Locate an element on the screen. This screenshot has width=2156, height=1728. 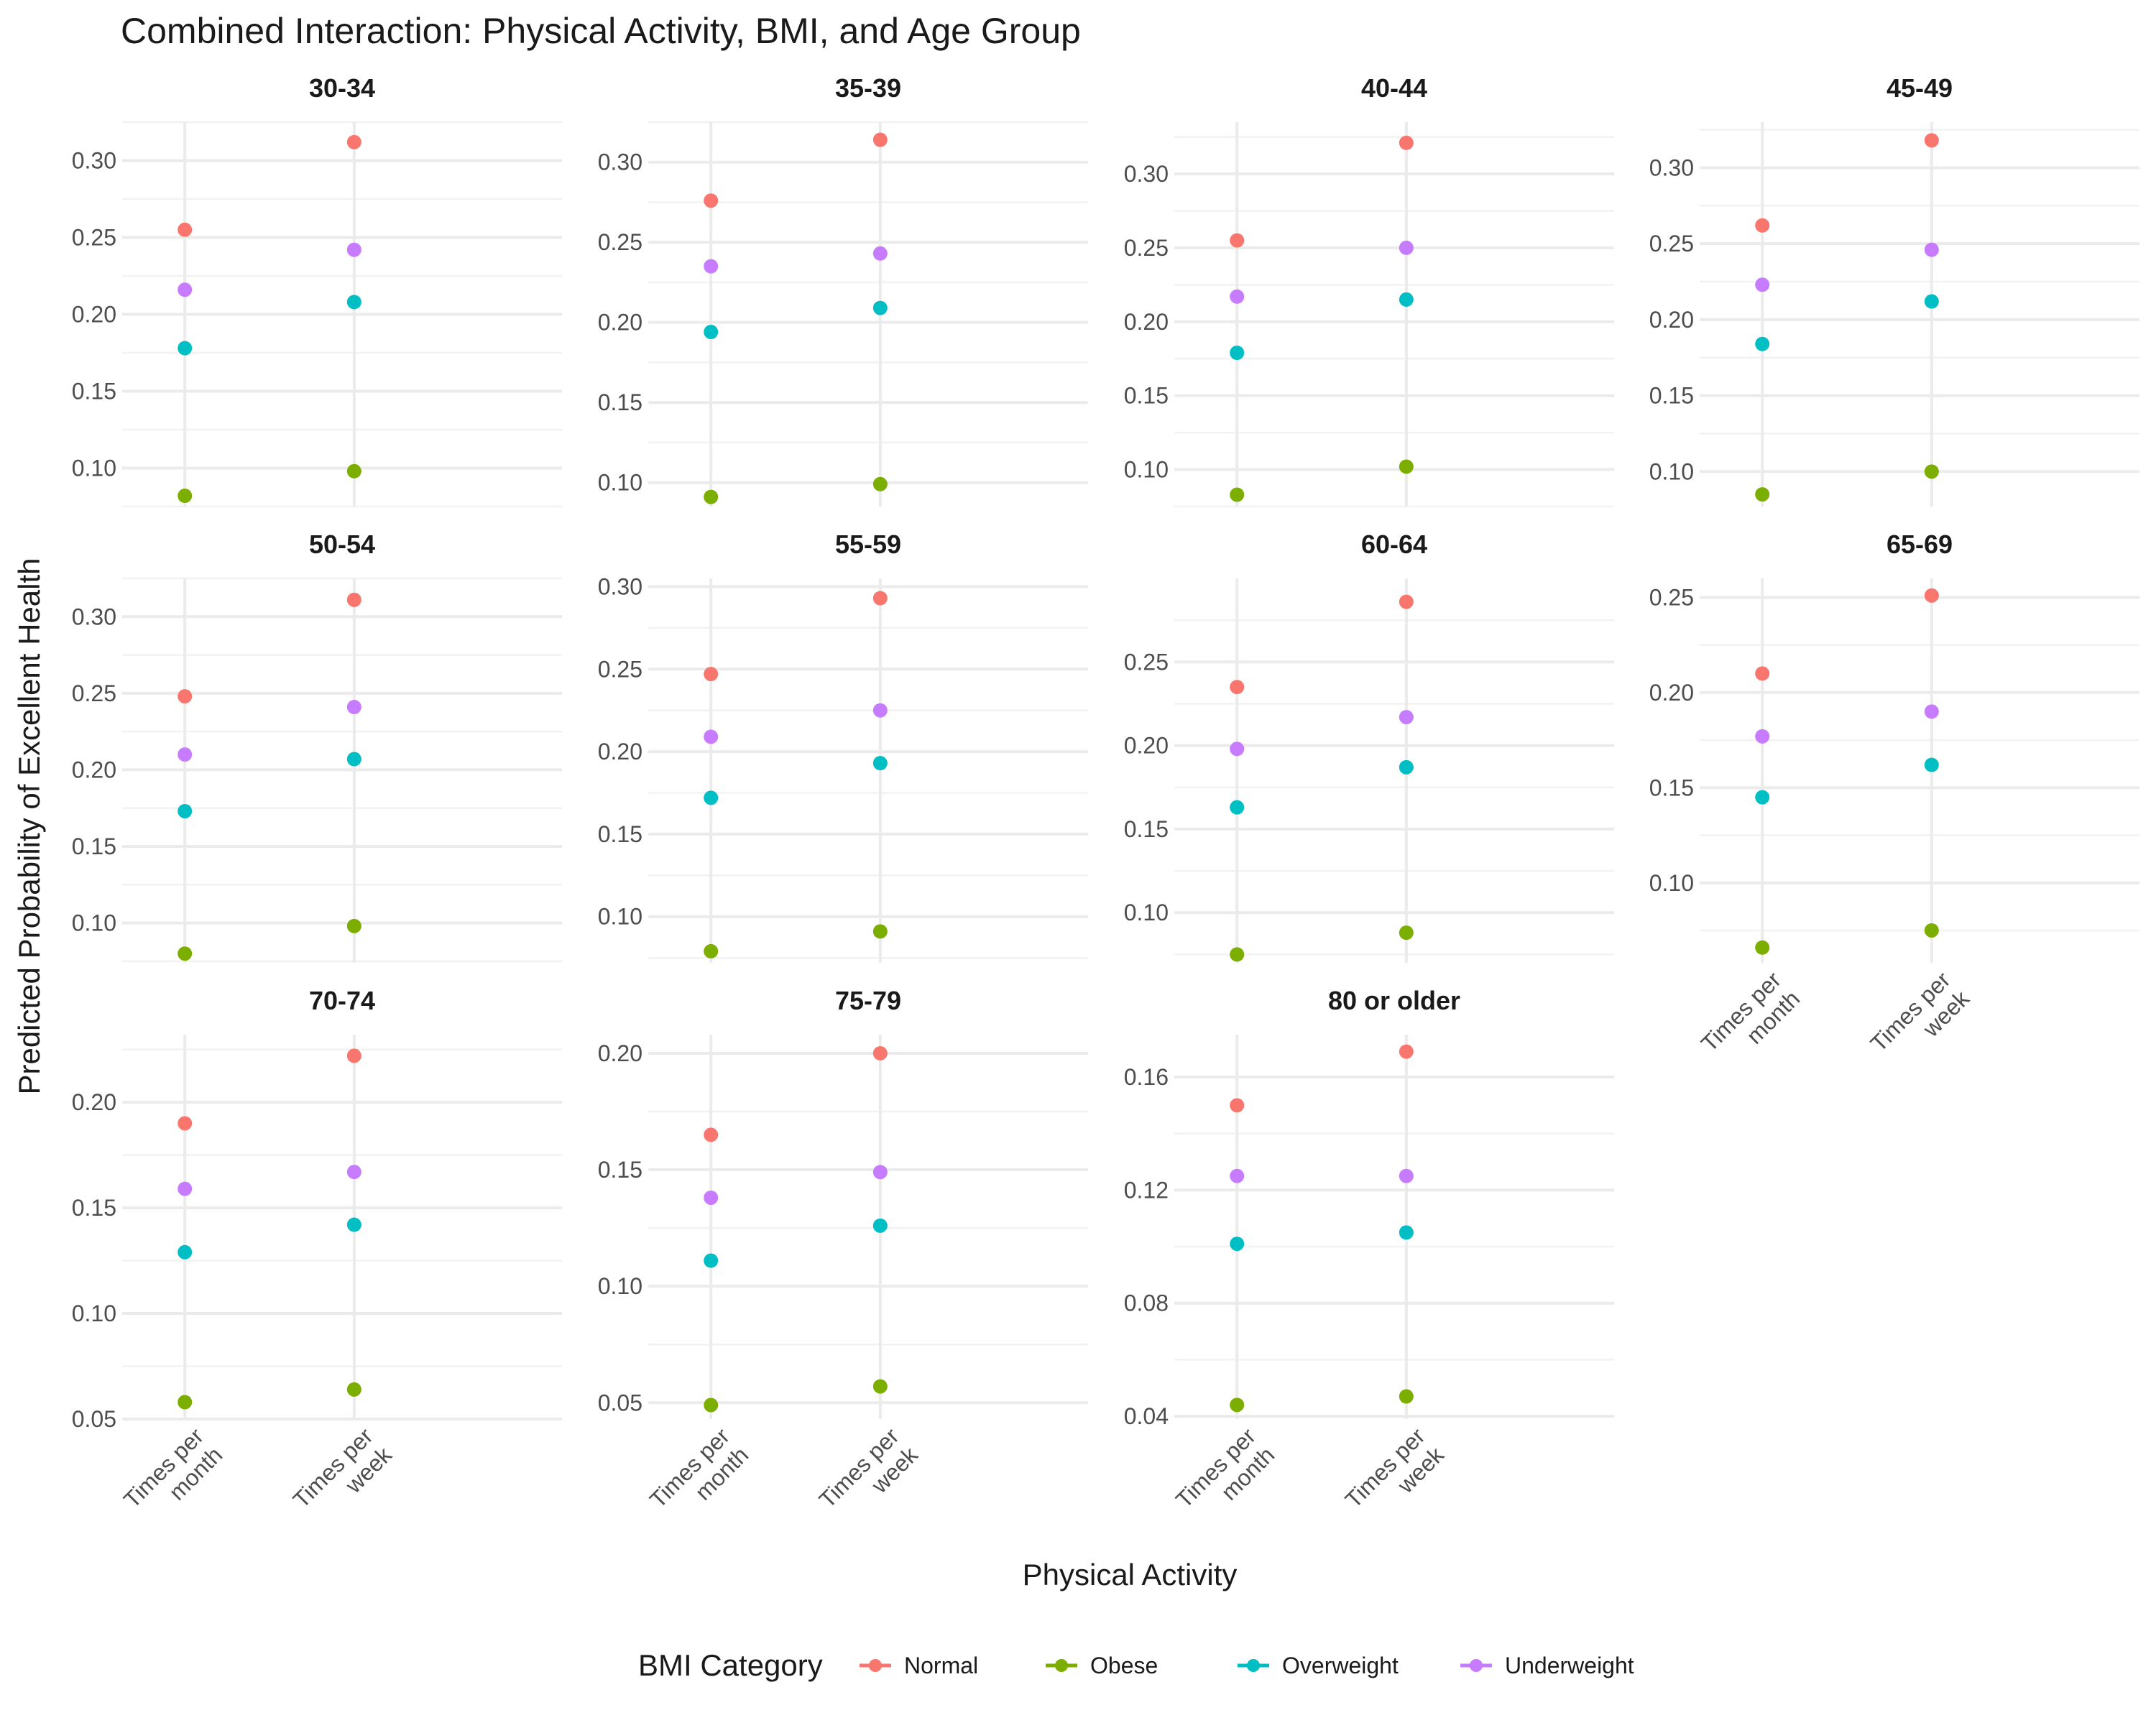
y-tick-label: 0.12 is located at coordinates (1146, 1190).